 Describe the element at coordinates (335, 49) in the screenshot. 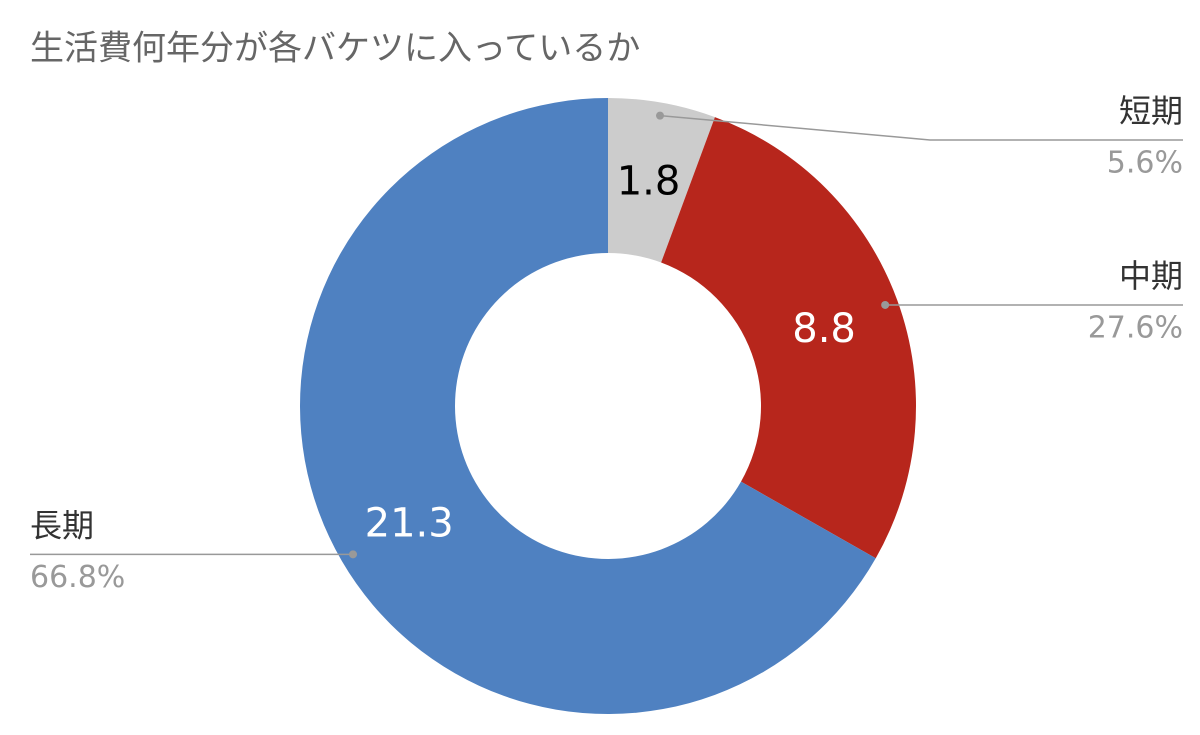

I see `chart-title: 生活費何年分が各バケツに入っているか` at that location.